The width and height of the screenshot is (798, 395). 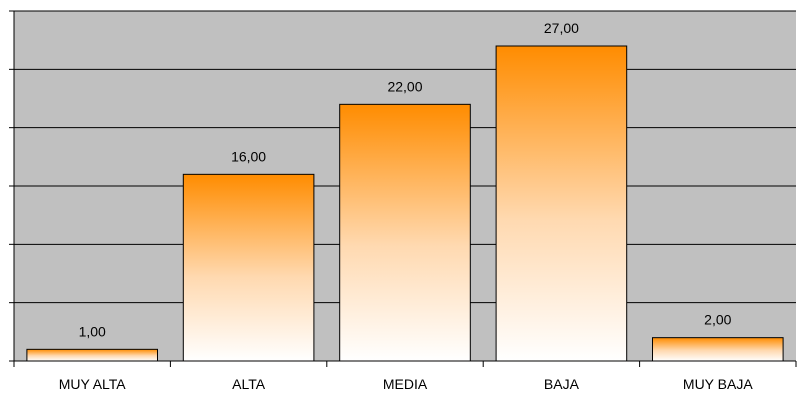 I want to click on x-tick-label: ALTA, so click(x=249, y=384).